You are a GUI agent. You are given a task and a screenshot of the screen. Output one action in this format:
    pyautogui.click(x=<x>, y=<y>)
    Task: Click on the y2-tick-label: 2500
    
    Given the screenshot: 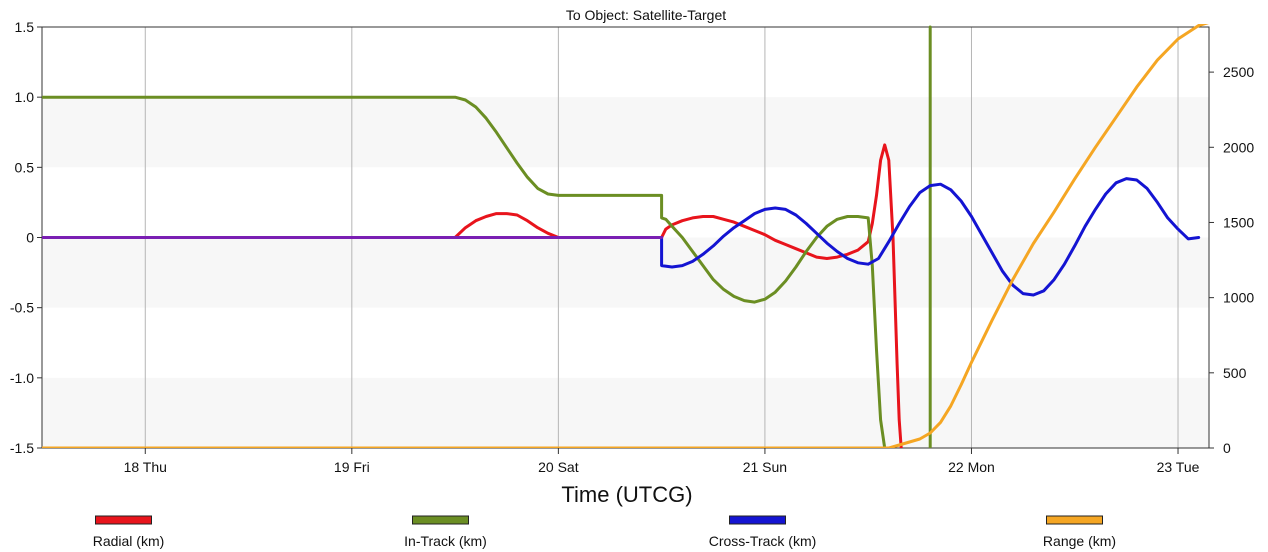 What is the action you would take?
    pyautogui.click(x=1238, y=72)
    